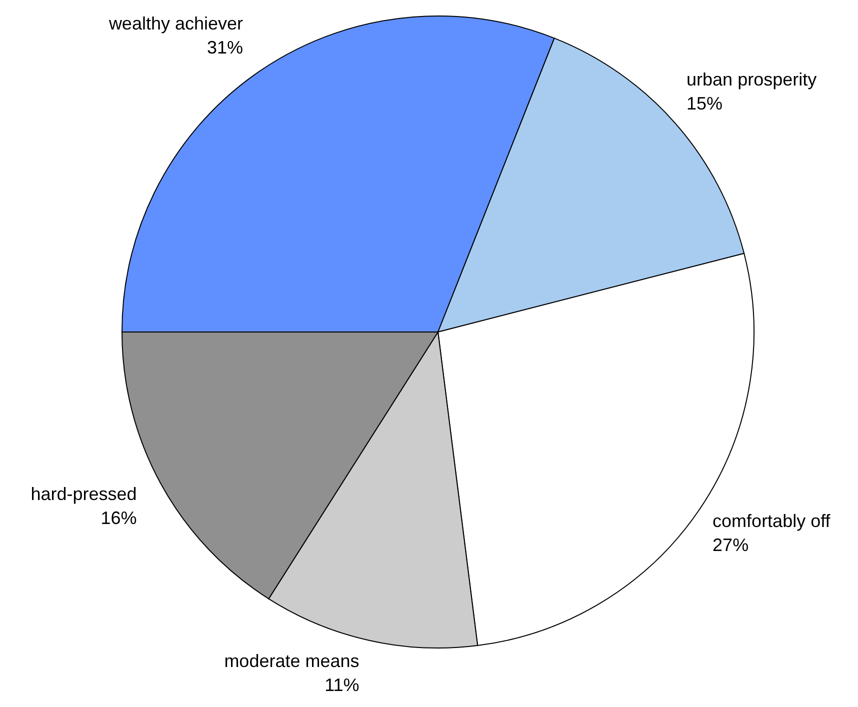 The image size is (858, 707). I want to click on data-label: 31%, so click(225, 47).